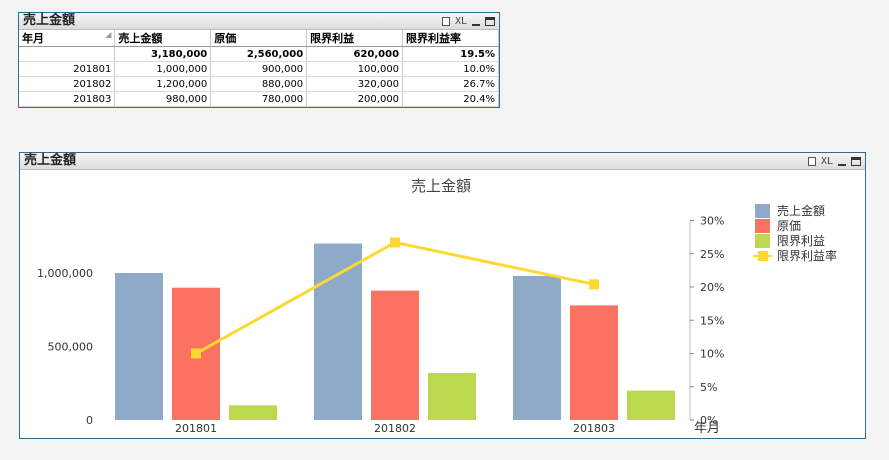  Describe the element at coordinates (163, 54) in the screenshot. I see `table-cell: 3,180,000` at that location.